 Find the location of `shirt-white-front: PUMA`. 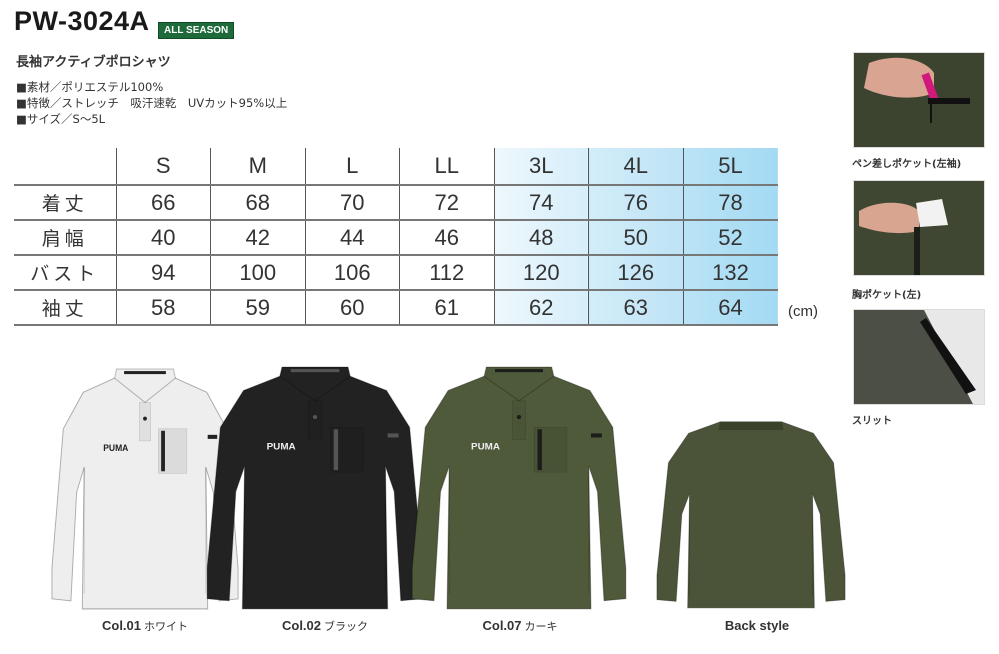

shirt-white-front: PUMA is located at coordinates (145, 490).